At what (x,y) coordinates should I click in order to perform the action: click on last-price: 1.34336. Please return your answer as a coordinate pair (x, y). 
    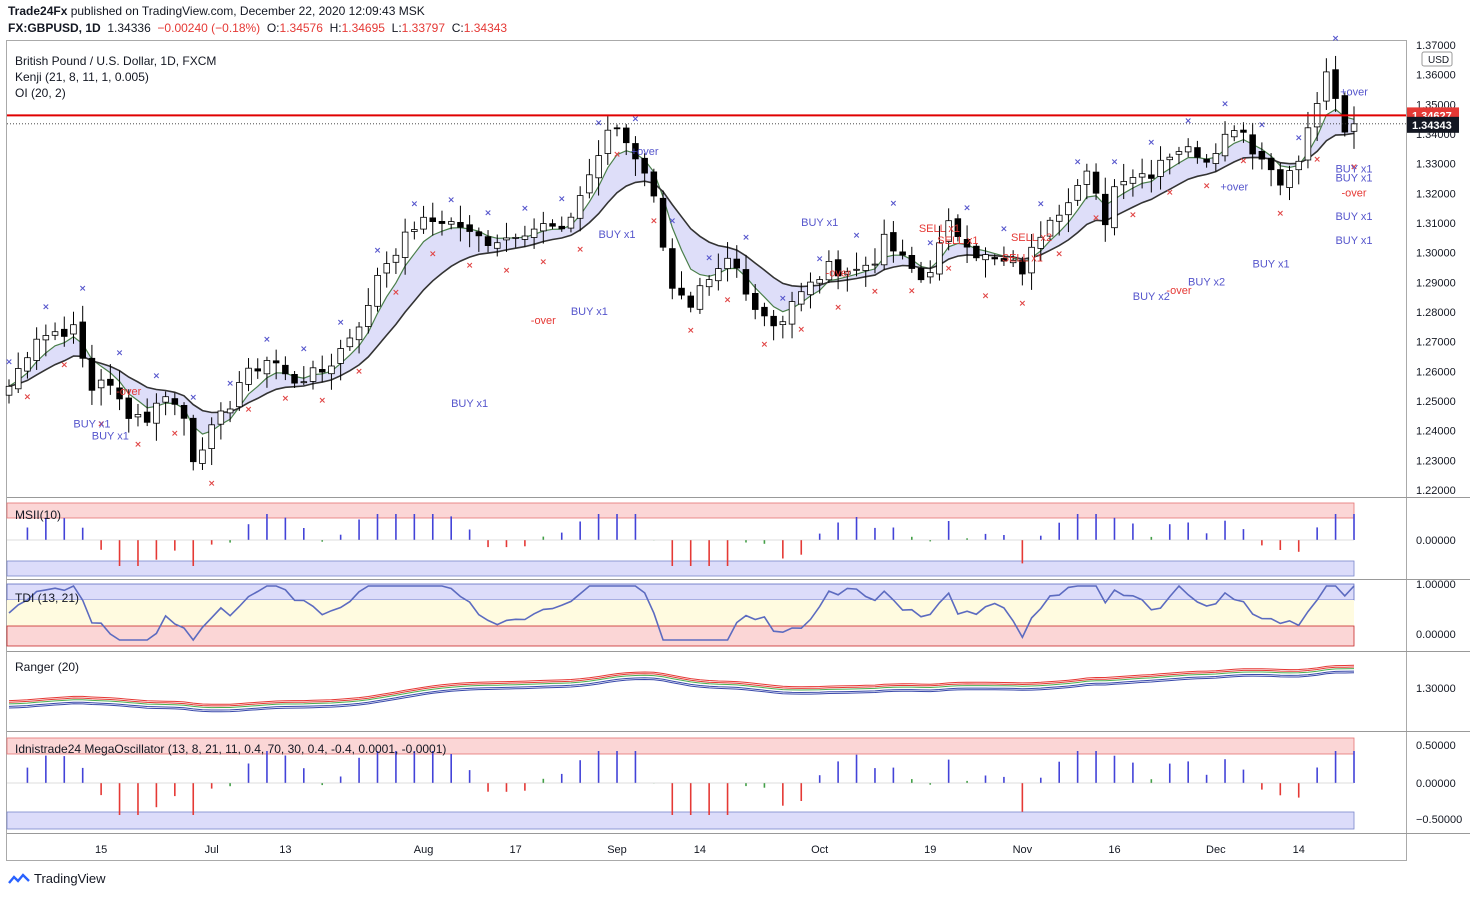
    Looking at the image, I should click on (129, 28).